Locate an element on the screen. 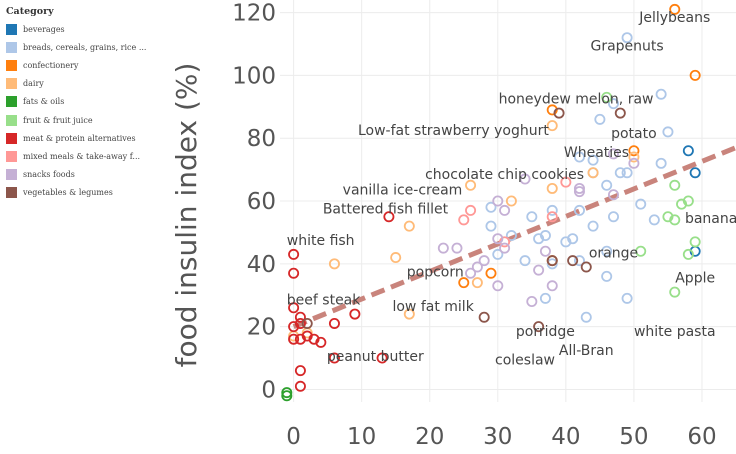  legend-item: meat & protein alternatives is located at coordinates (81, 138).